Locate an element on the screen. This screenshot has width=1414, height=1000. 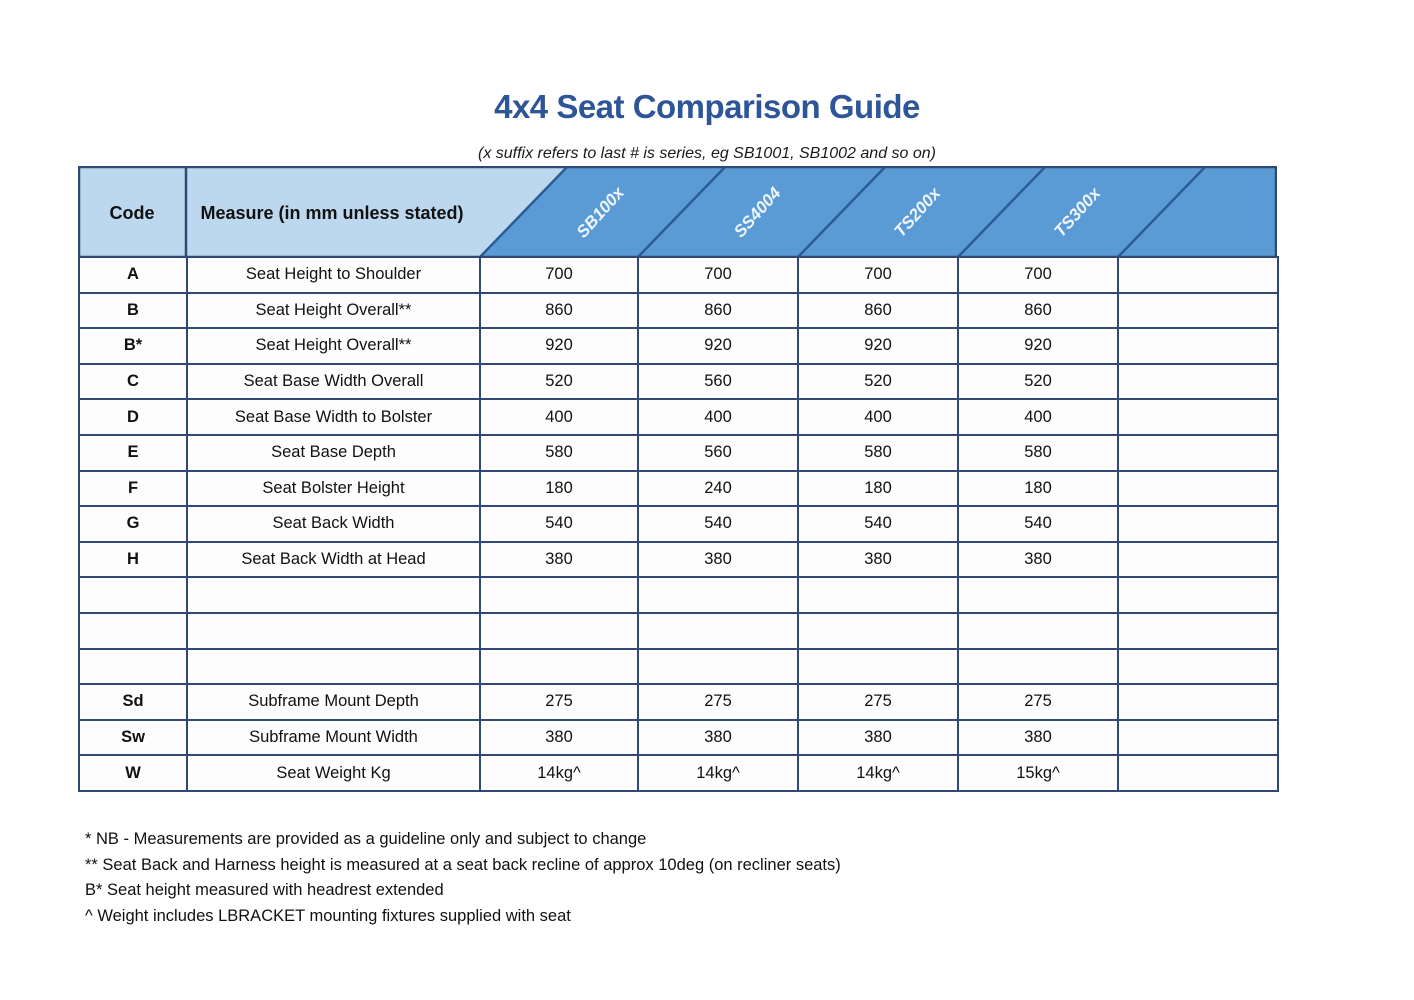
value-cell: 240 is located at coordinates (718, 488).